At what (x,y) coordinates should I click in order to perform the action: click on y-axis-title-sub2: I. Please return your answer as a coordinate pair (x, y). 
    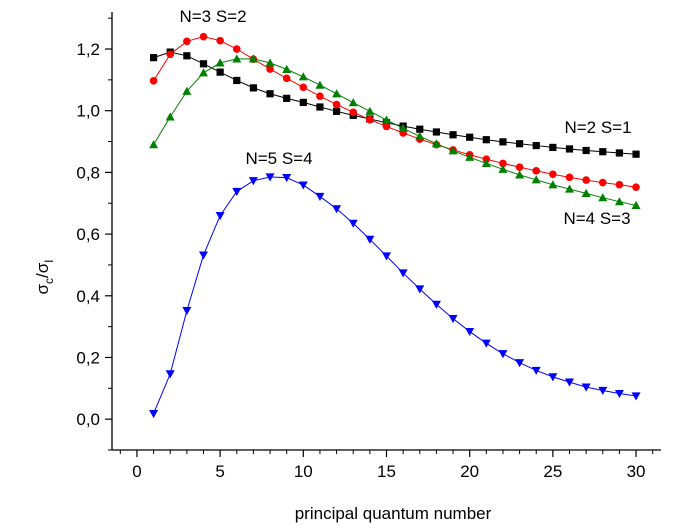
    Looking at the image, I should click on (49, 260).